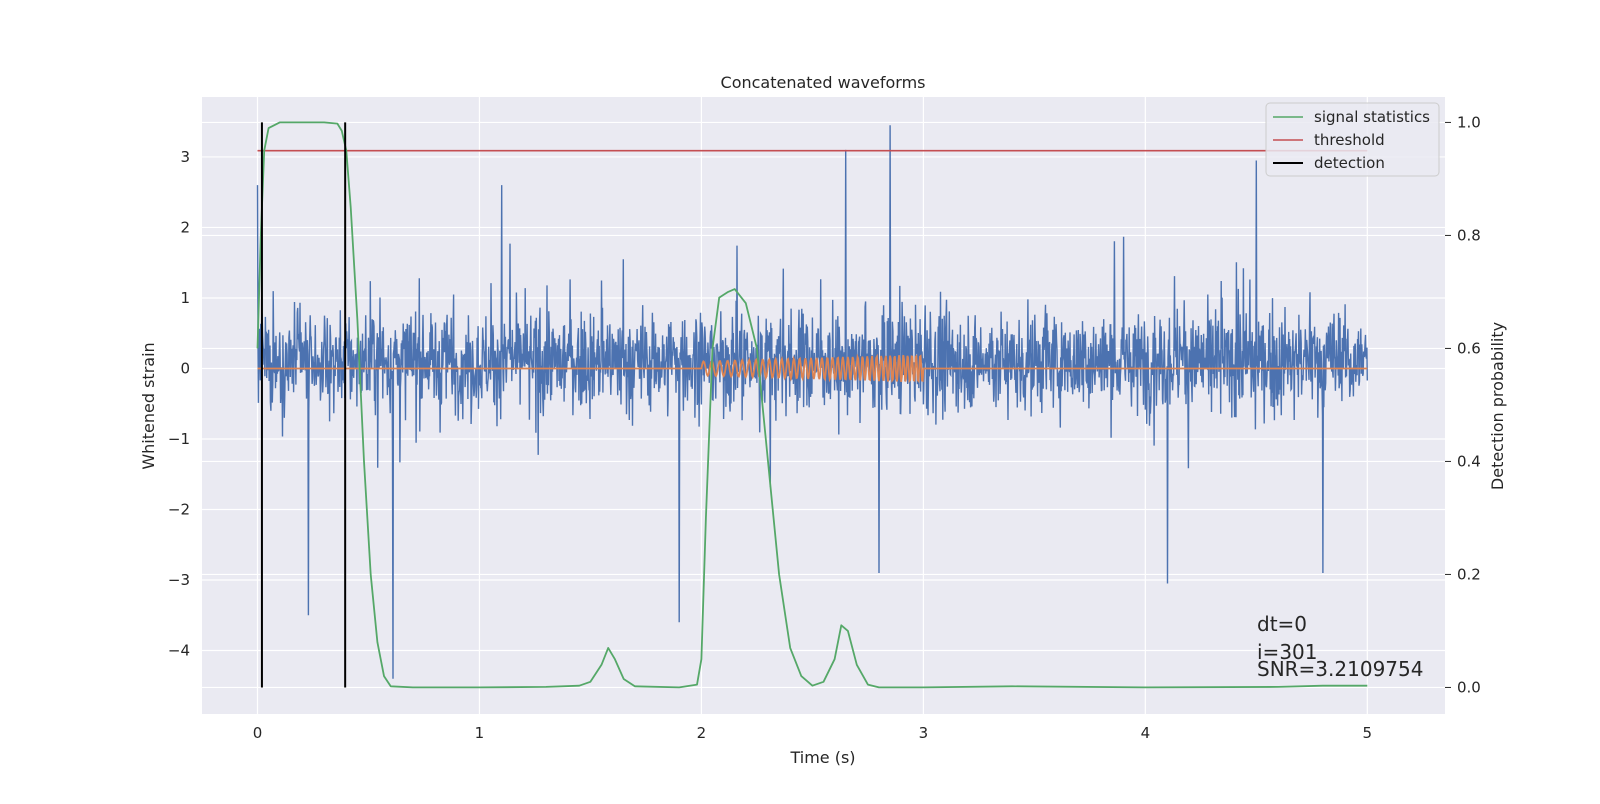  I want to click on x-tick-label: 2, so click(702, 733).